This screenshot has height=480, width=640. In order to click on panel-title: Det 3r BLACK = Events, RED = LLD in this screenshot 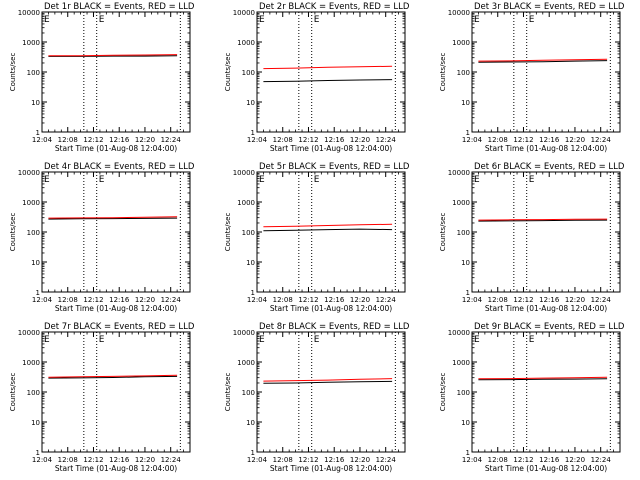, I will do `click(549, 7)`.